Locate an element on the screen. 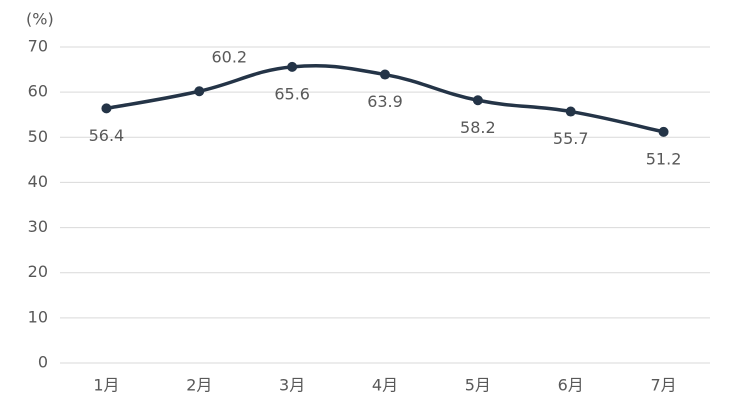 The width and height of the screenshot is (733, 414). data-label: 51.2 is located at coordinates (664, 158).